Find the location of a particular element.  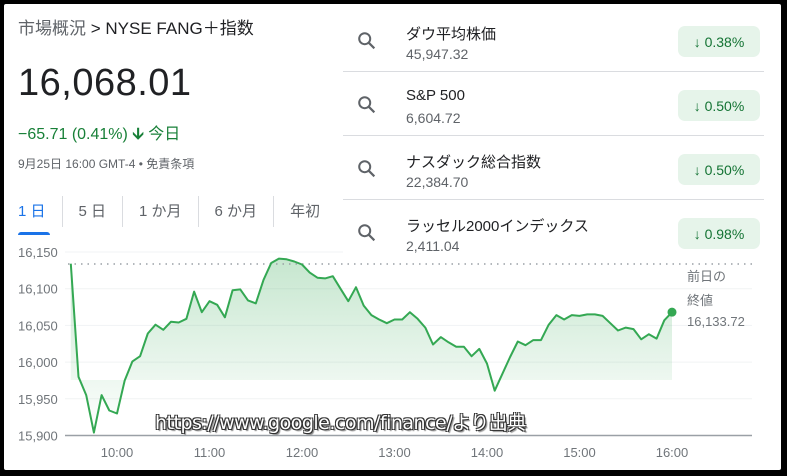

prev-close-label-1: 前日の is located at coordinates (707, 276).